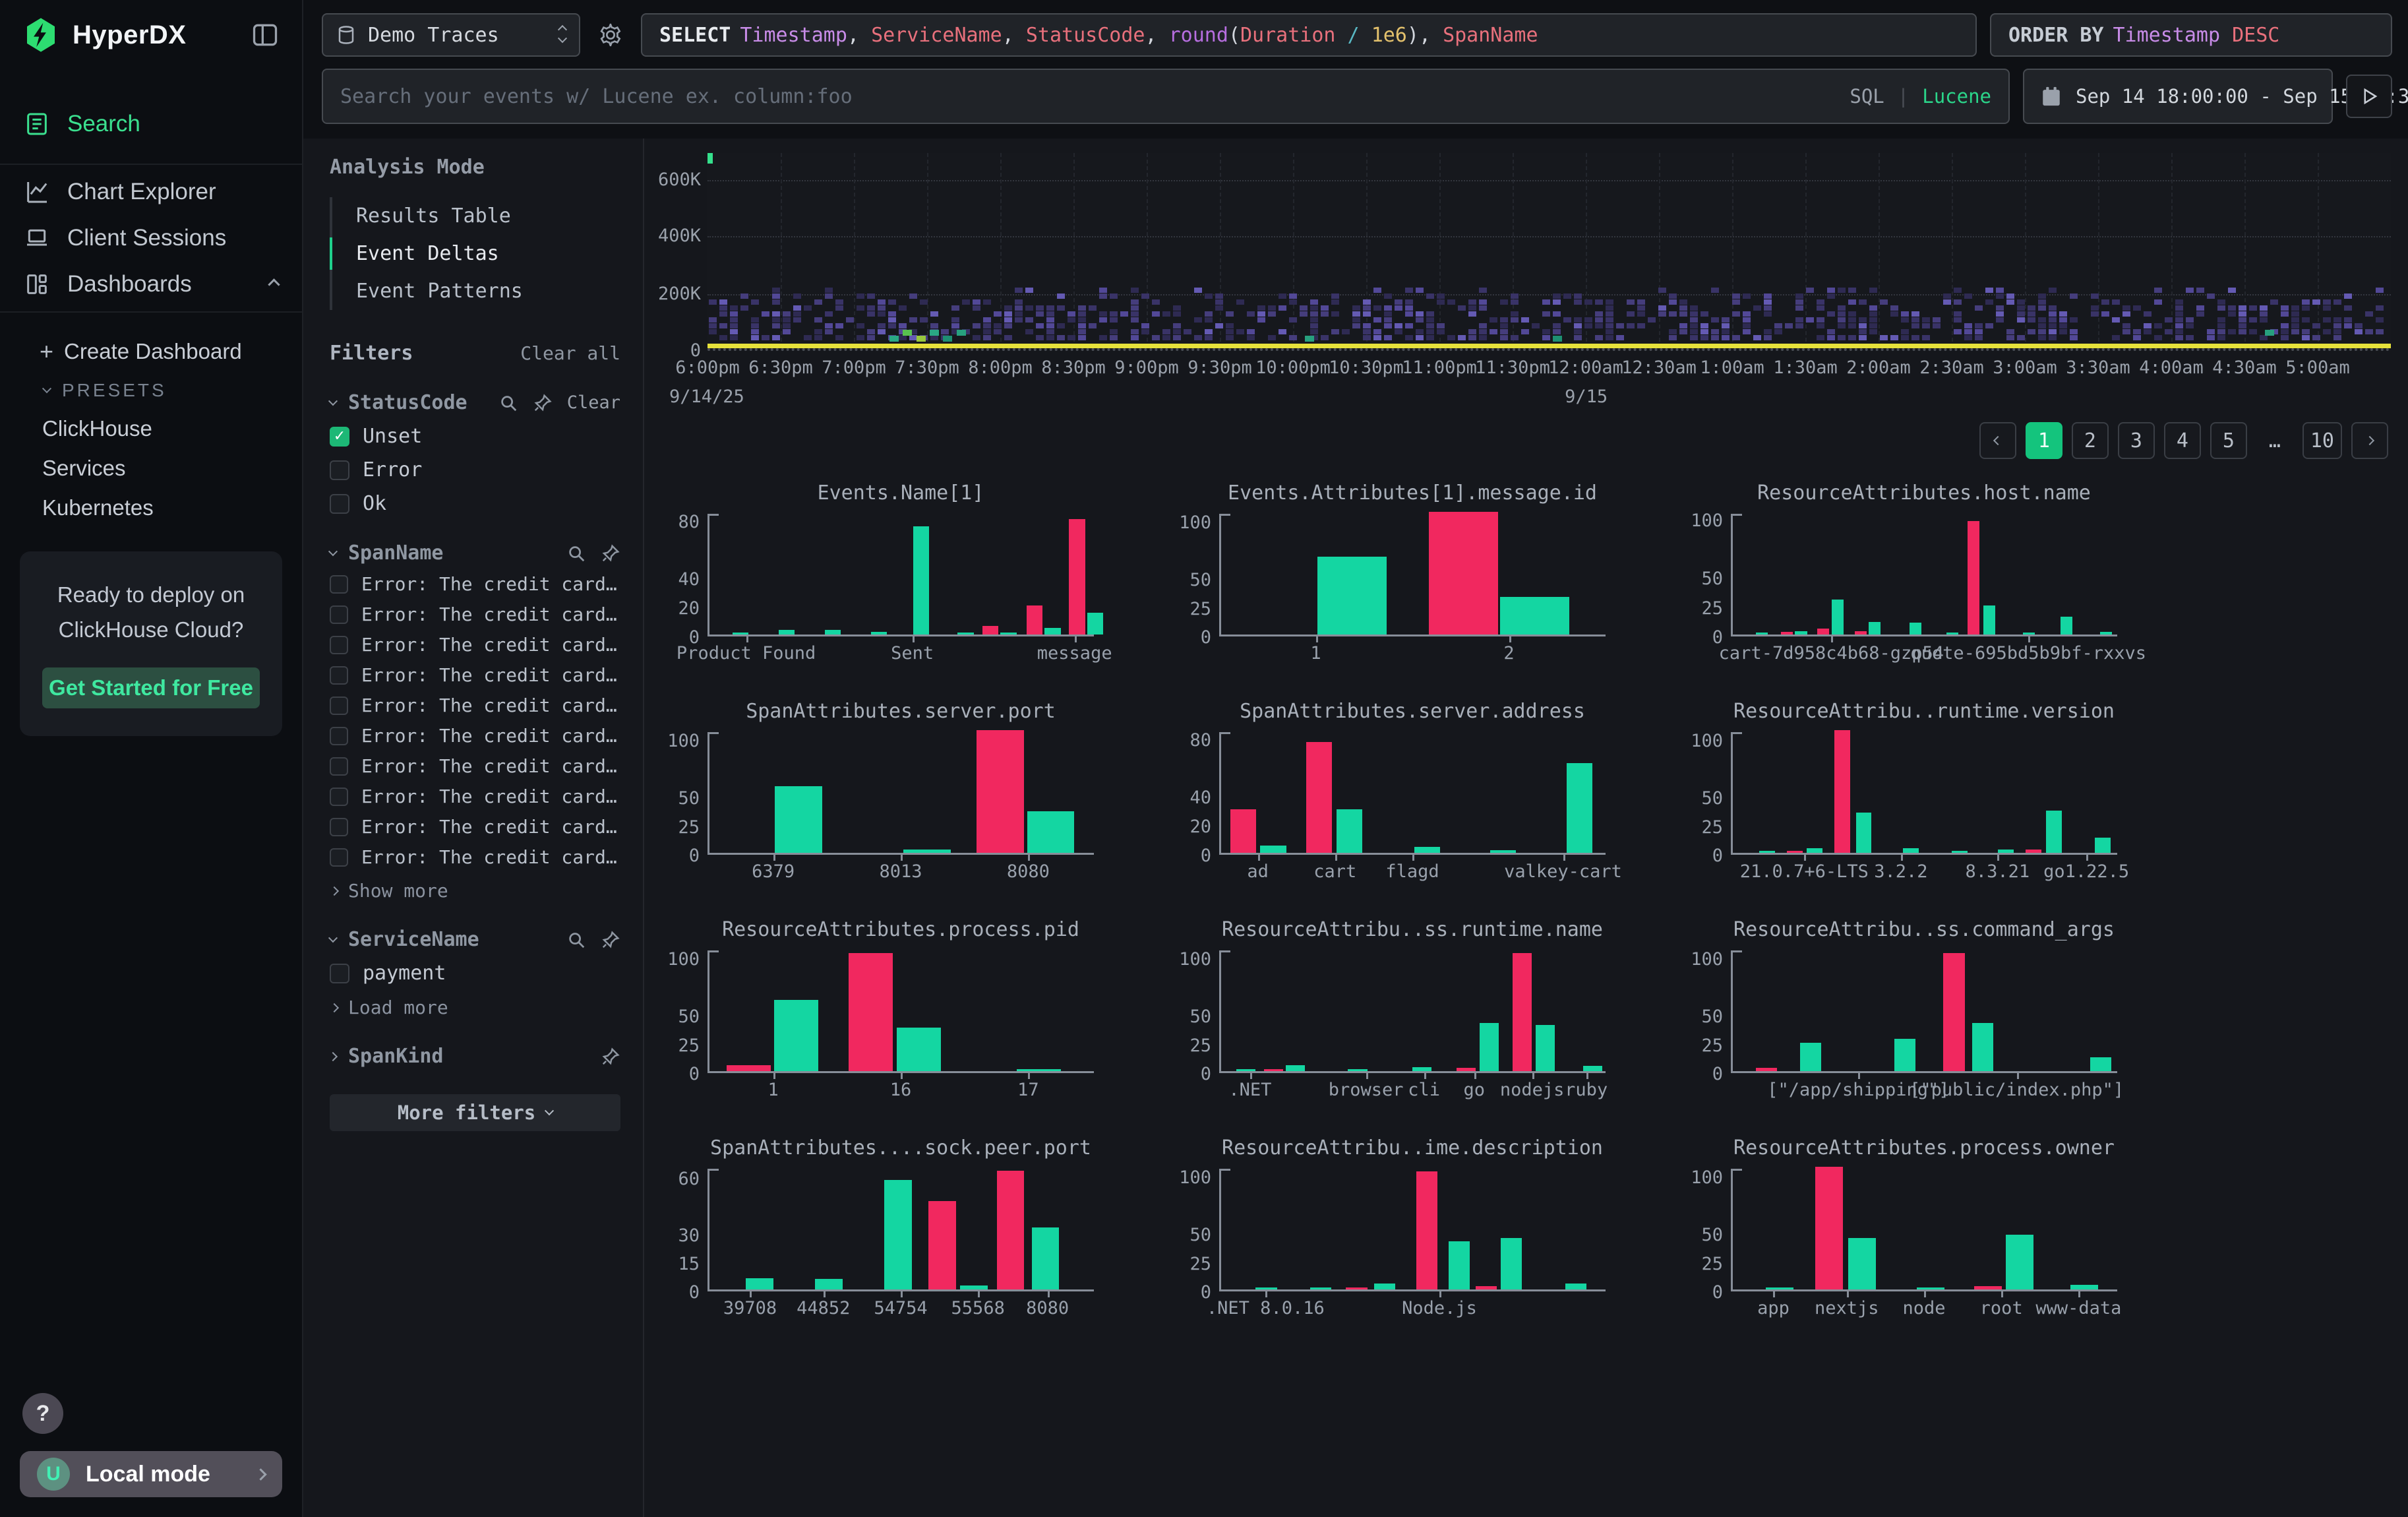  Describe the element at coordinates (475, 1007) in the screenshot. I see `load-more-link: Load more` at that location.